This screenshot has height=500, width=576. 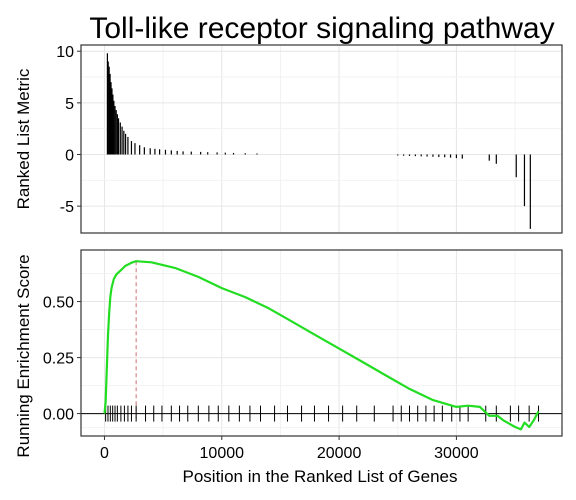 I want to click on x-tick-label: 10000, so click(x=222, y=453).